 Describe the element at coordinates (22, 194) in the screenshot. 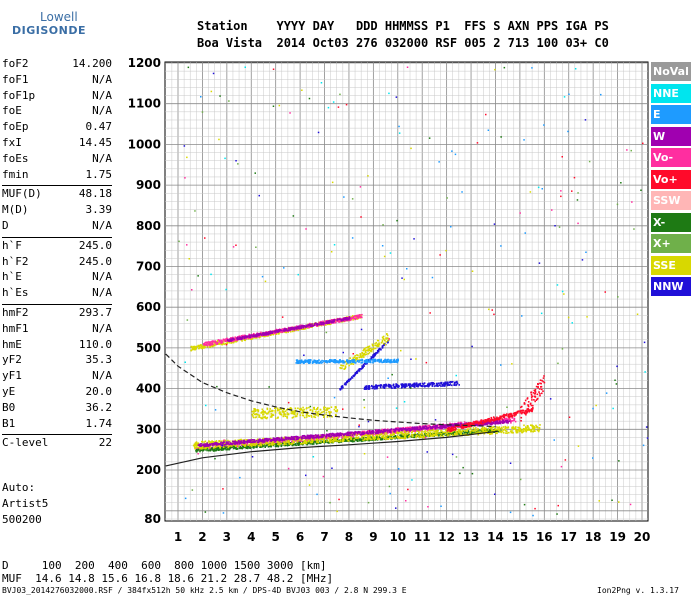

I see `param-label: MUF(D)` at that location.